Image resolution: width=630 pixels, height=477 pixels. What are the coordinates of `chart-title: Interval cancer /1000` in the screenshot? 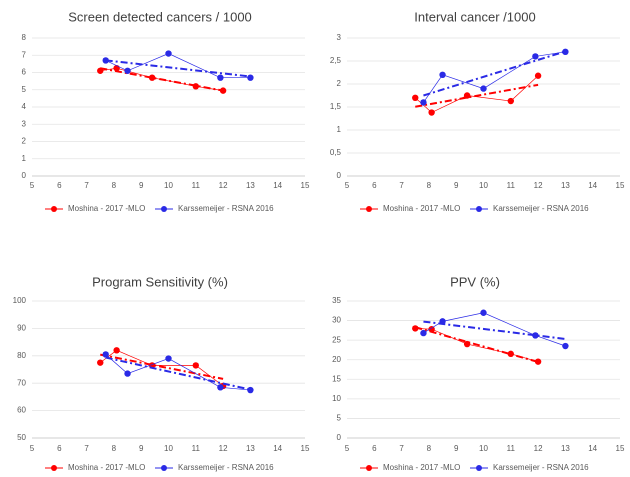 It's located at (474, 16).